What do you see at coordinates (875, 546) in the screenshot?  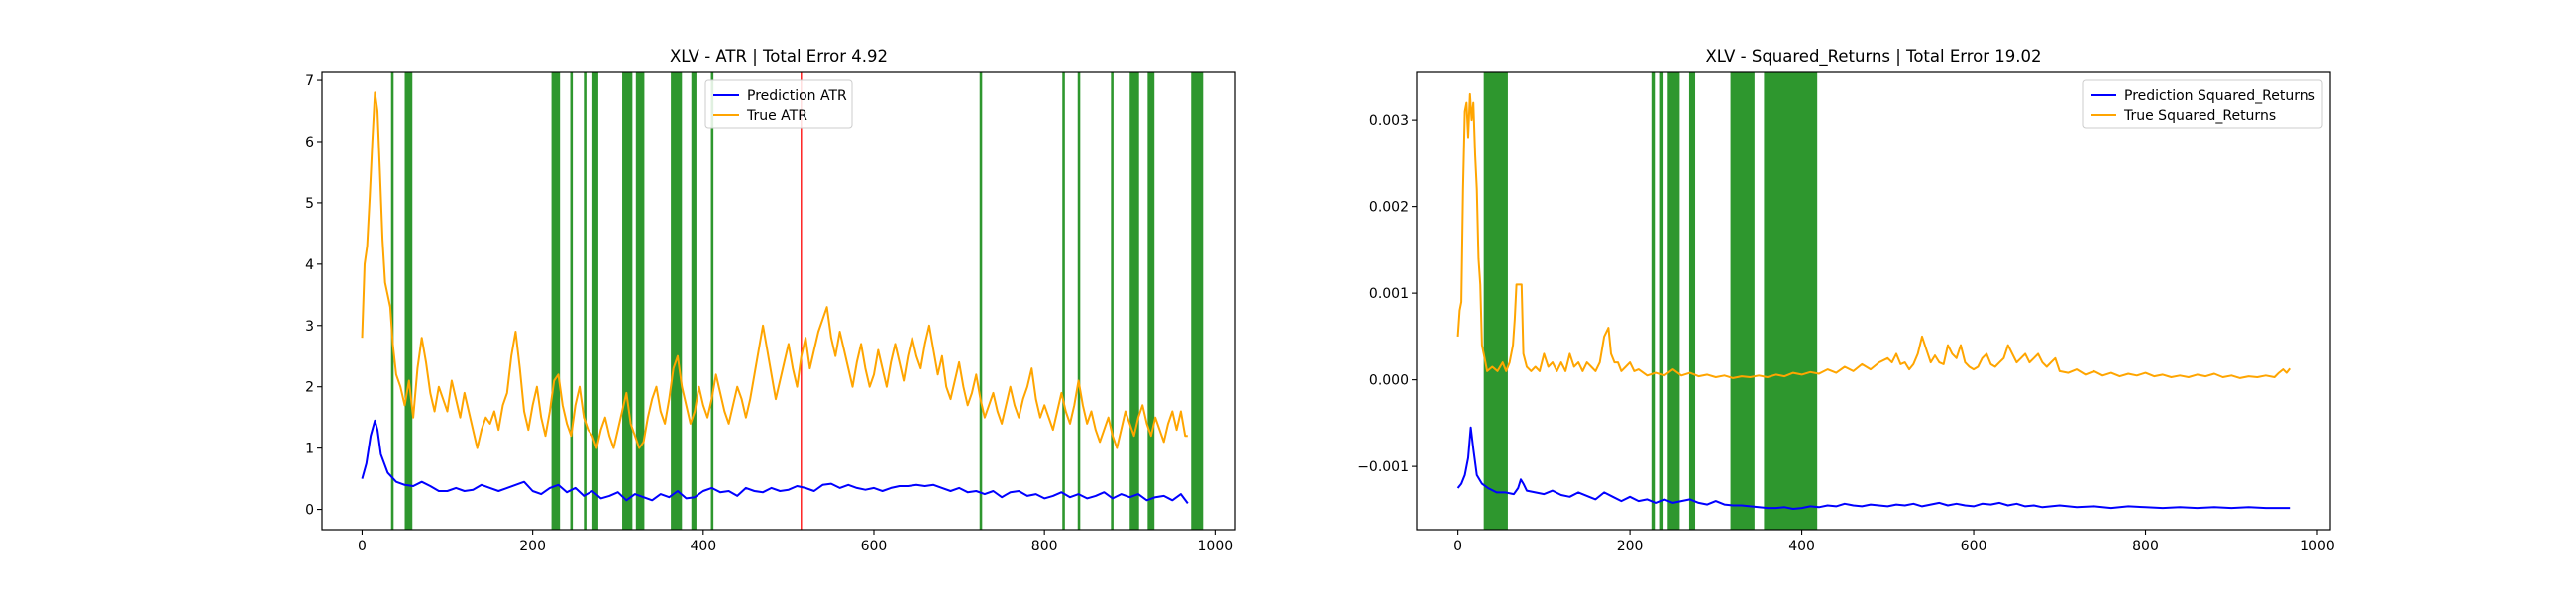 I see `atr-x-tick-label: 600` at bounding box center [875, 546].